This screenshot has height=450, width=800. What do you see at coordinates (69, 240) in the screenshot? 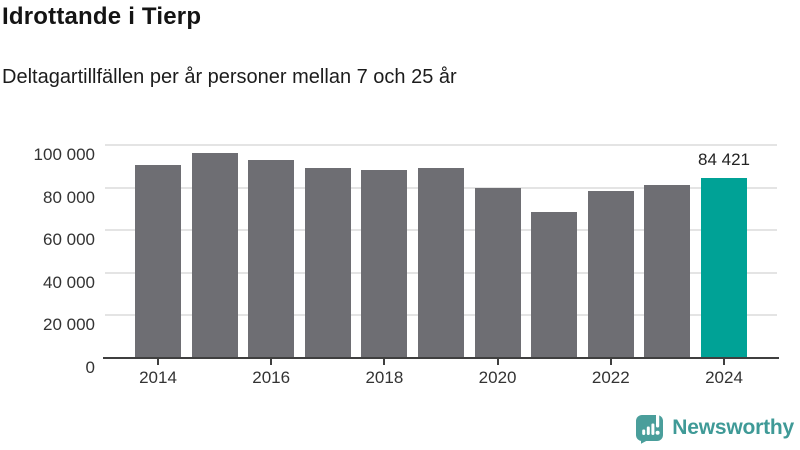
I see `y-tick-label: 60 000` at bounding box center [69, 240].